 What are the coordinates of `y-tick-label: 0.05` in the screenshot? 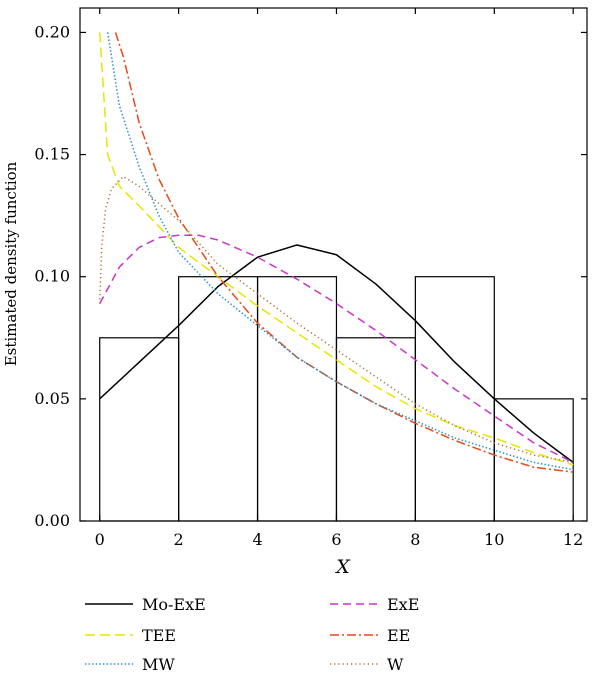 It's located at (52, 398).